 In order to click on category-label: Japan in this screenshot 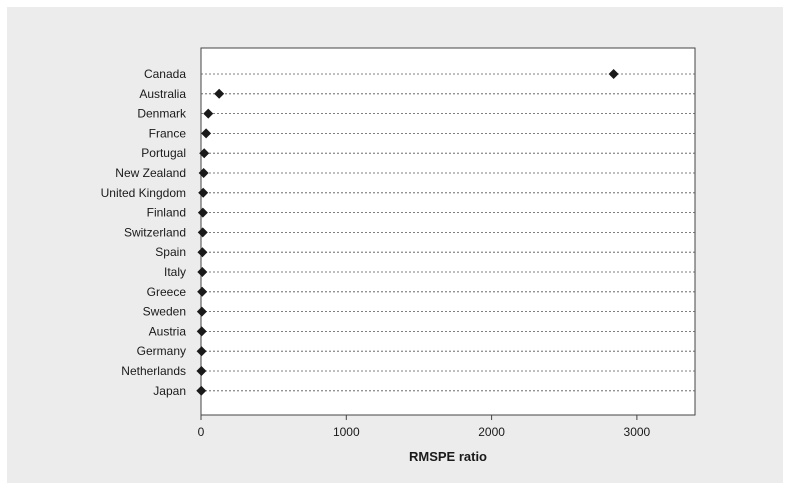, I will do `click(169, 391)`.